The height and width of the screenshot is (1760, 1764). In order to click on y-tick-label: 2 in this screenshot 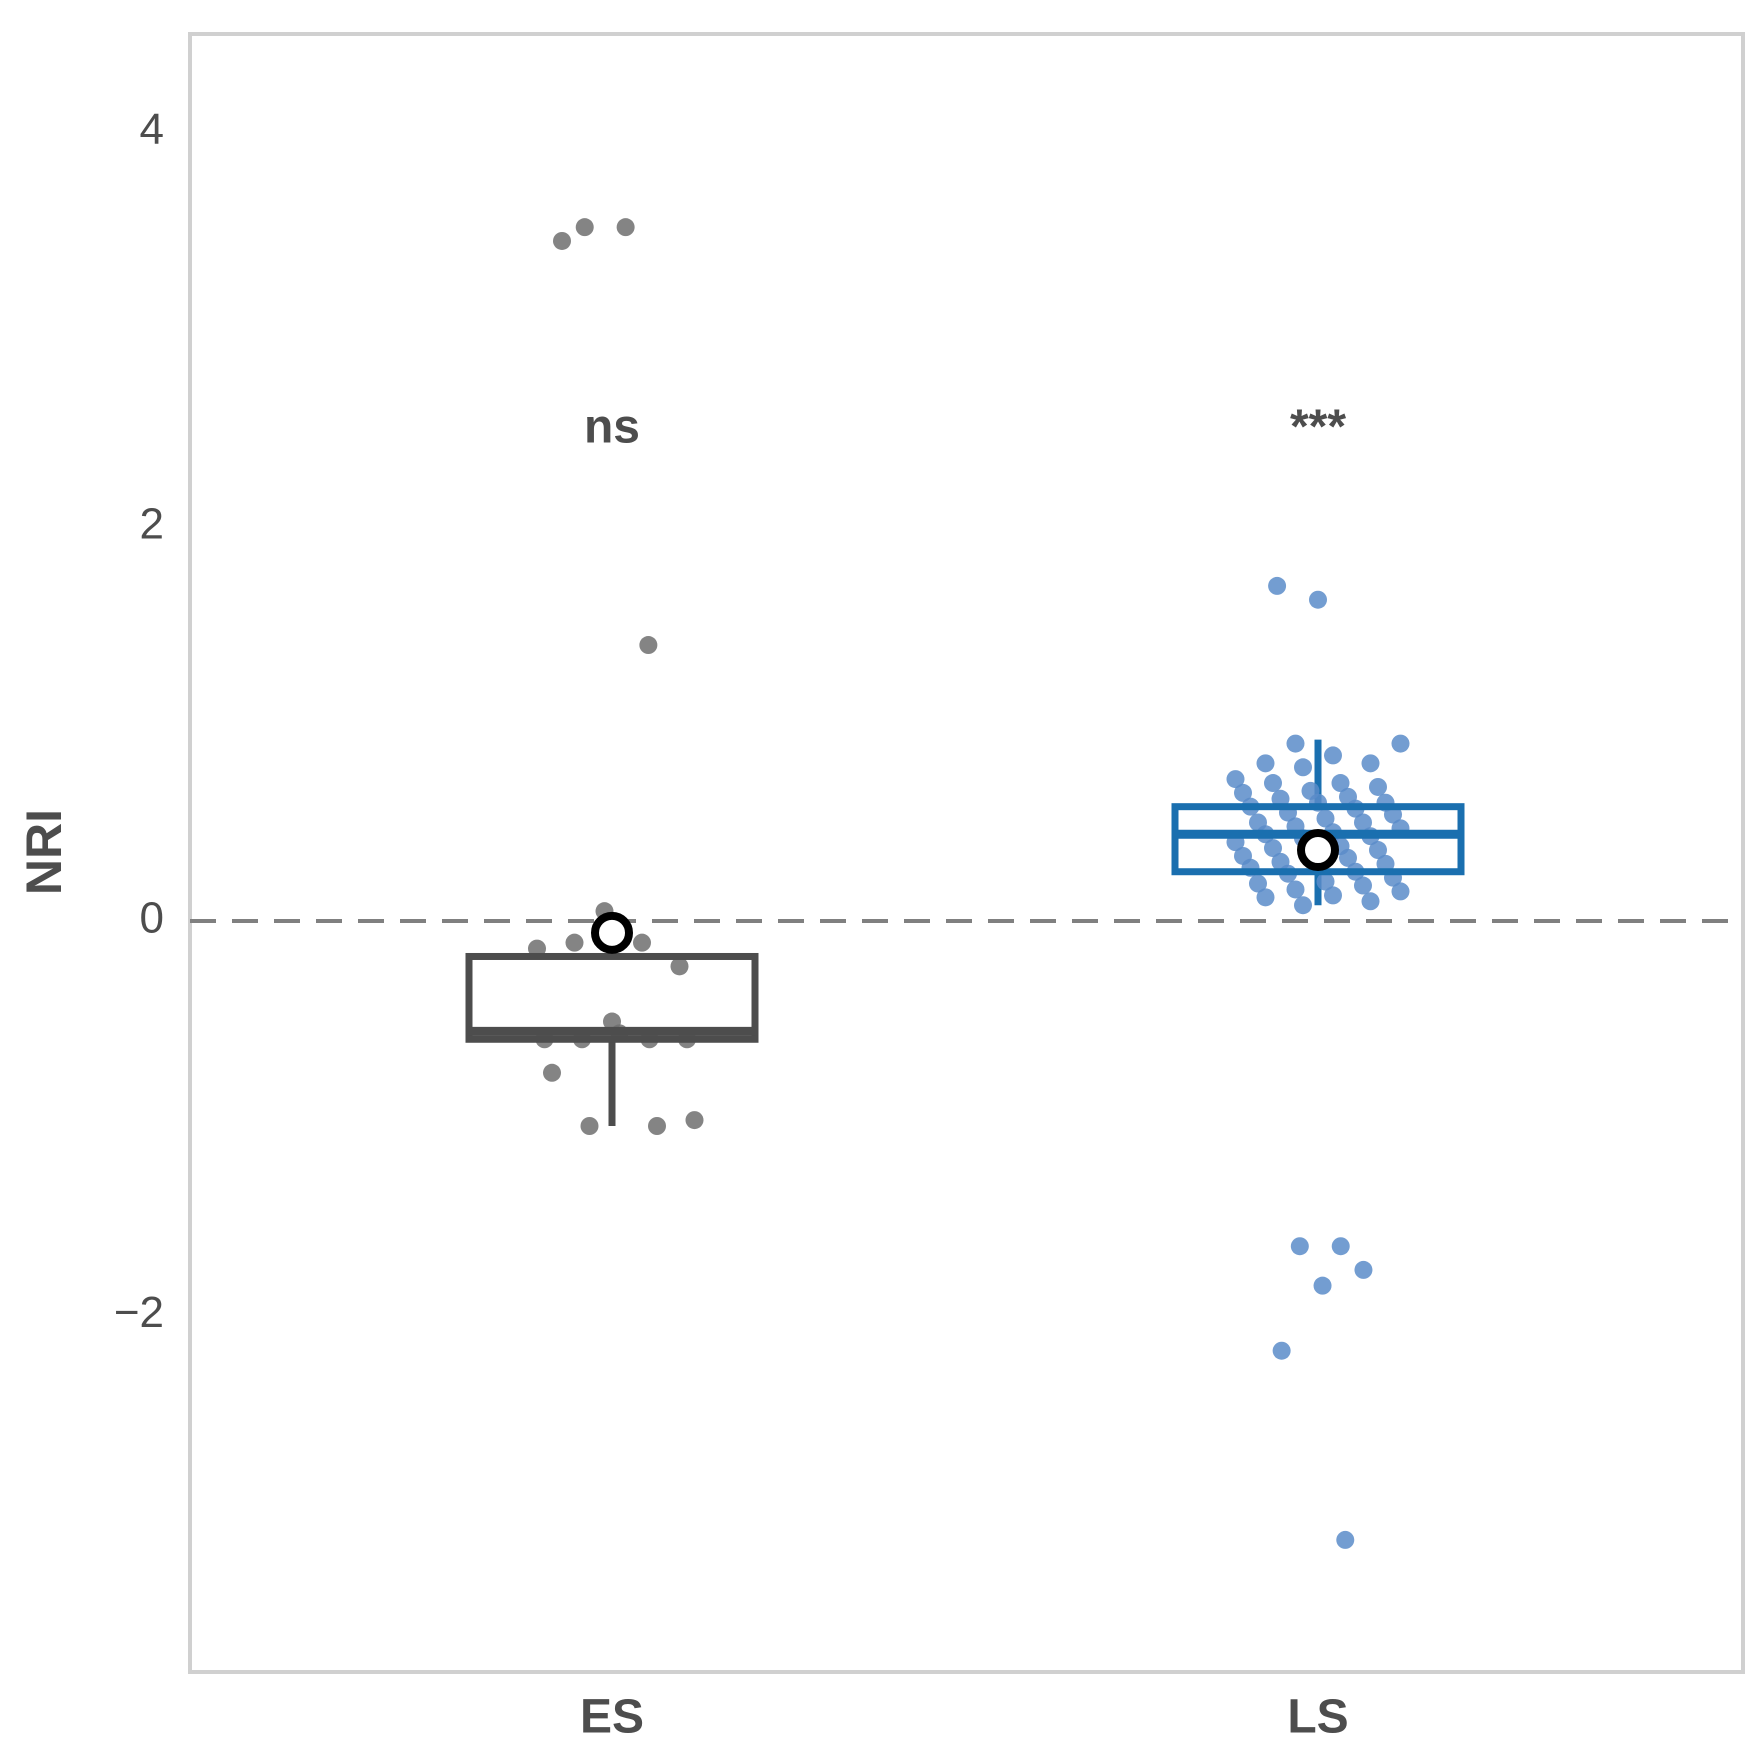, I will do `click(152, 523)`.